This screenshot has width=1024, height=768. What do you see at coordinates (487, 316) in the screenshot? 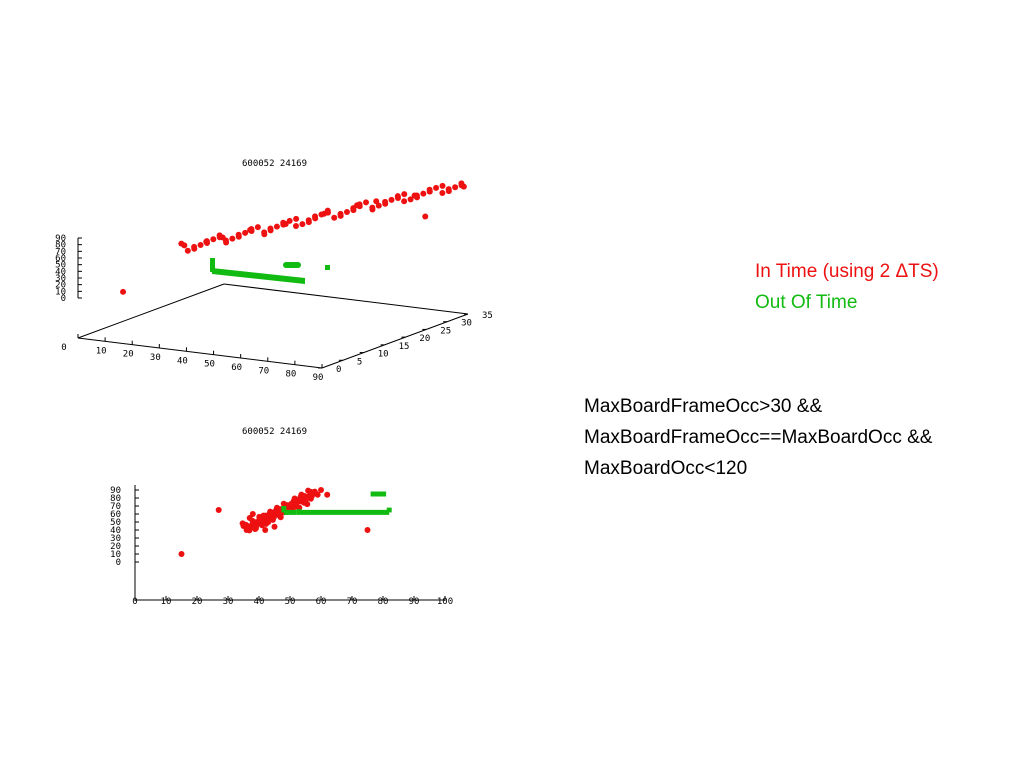
I see `y-tick-label: 35` at bounding box center [487, 316].